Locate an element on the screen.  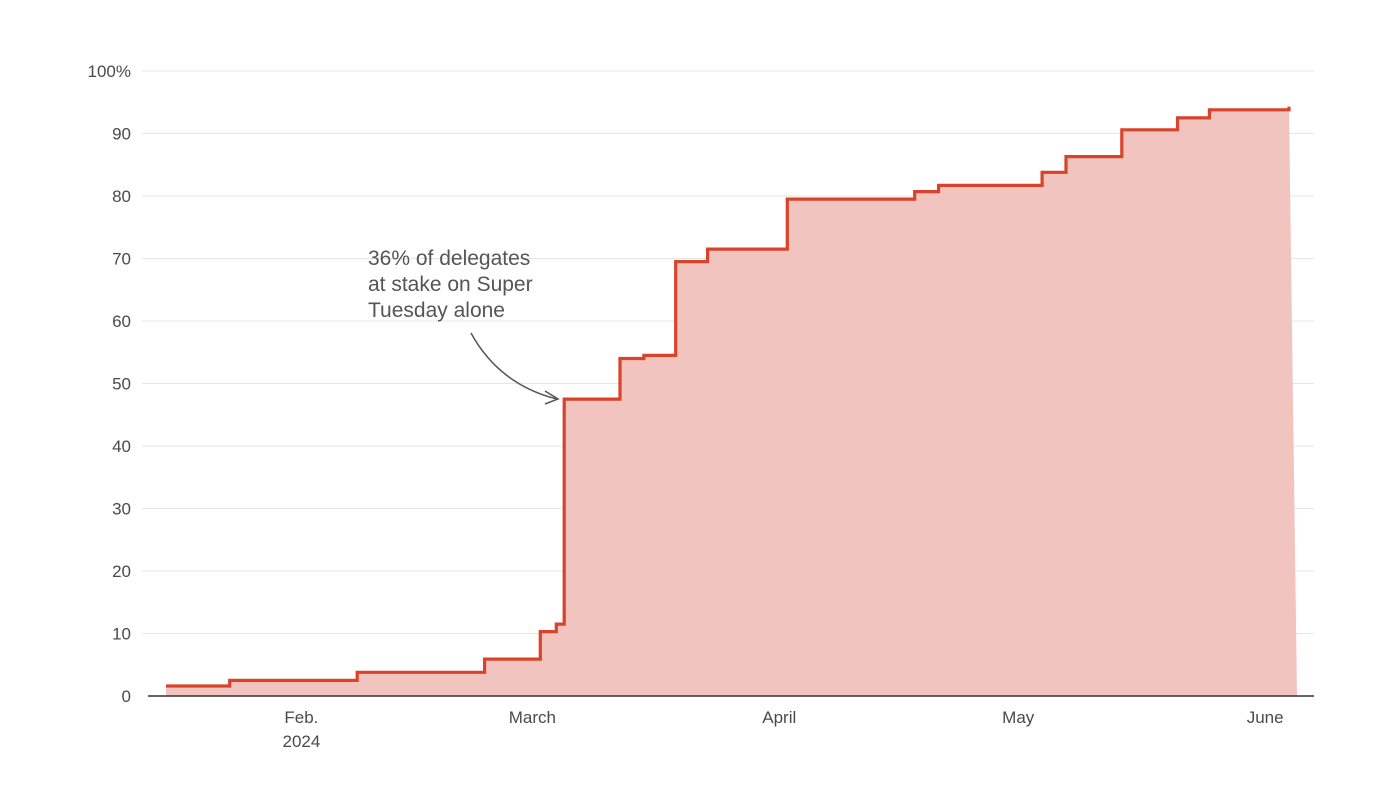
y-tick-label: 90 is located at coordinates (121, 134).